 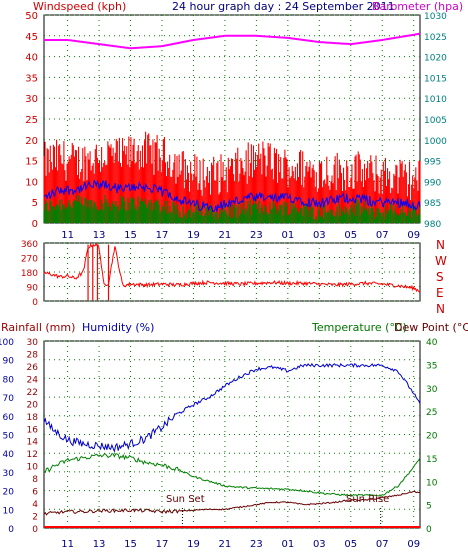 I want to click on rainfall-y-tick-label: 6, so click(x=35, y=493).